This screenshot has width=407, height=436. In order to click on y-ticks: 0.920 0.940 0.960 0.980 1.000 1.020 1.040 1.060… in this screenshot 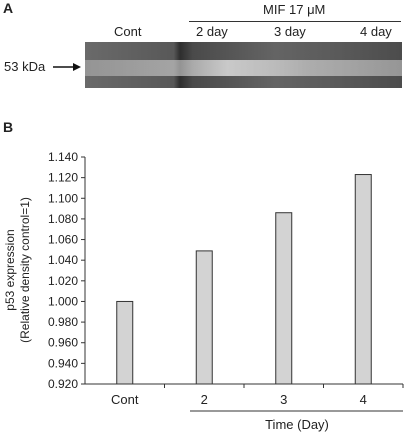, I will do `click(66, 270)`.